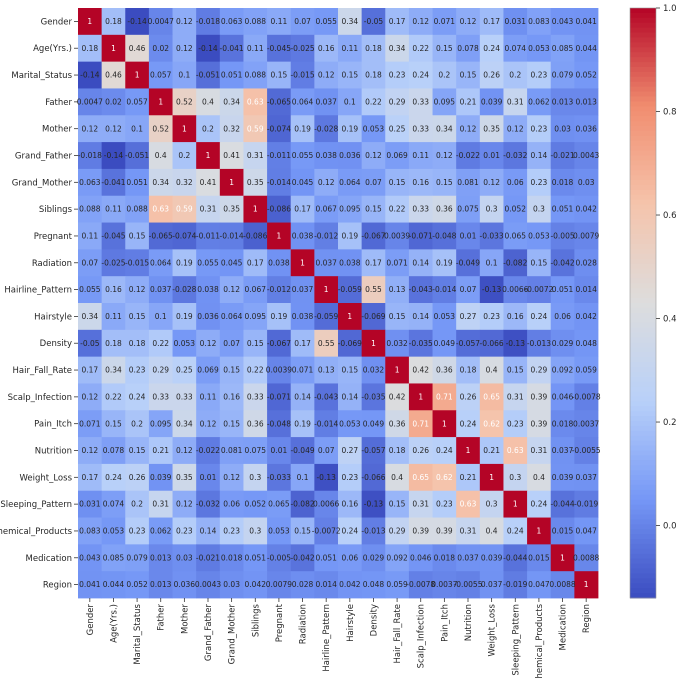 This screenshot has width=680, height=683. I want to click on cell-value-label: -0.044, so click(515, 557).